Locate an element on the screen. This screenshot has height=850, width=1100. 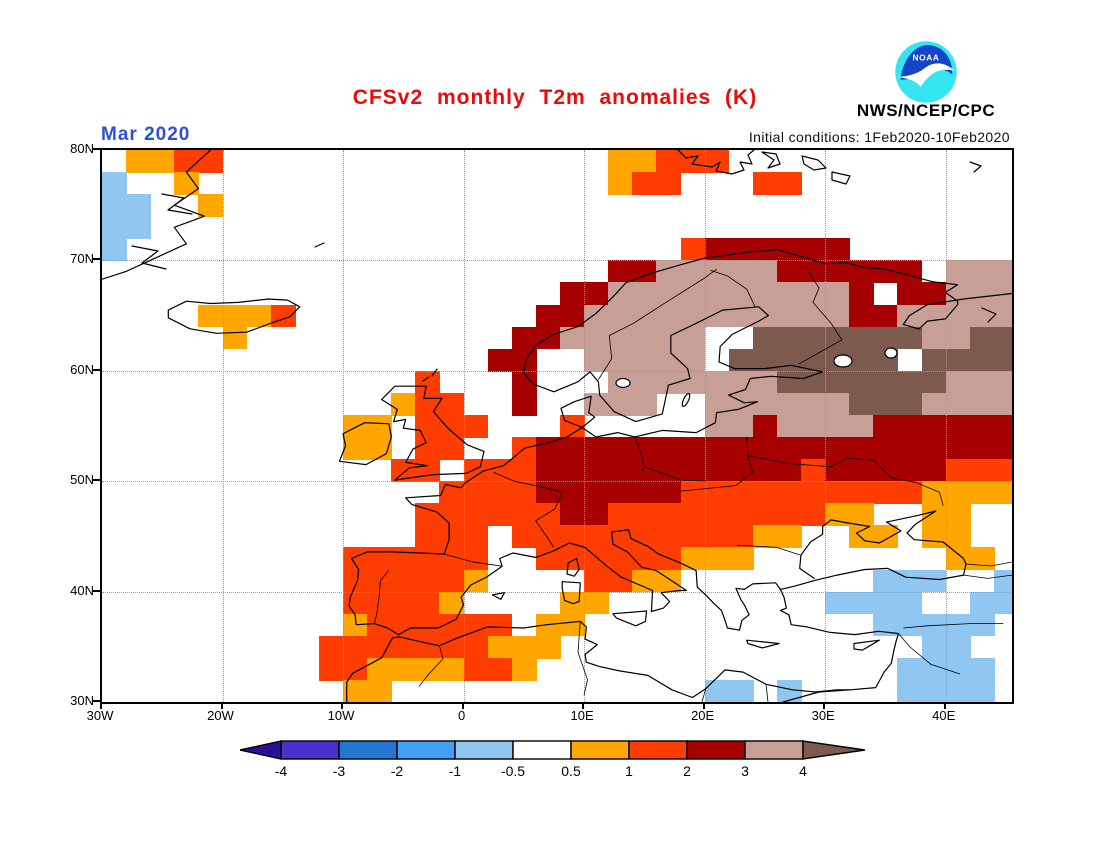
lake-onega is located at coordinates (891, 353).